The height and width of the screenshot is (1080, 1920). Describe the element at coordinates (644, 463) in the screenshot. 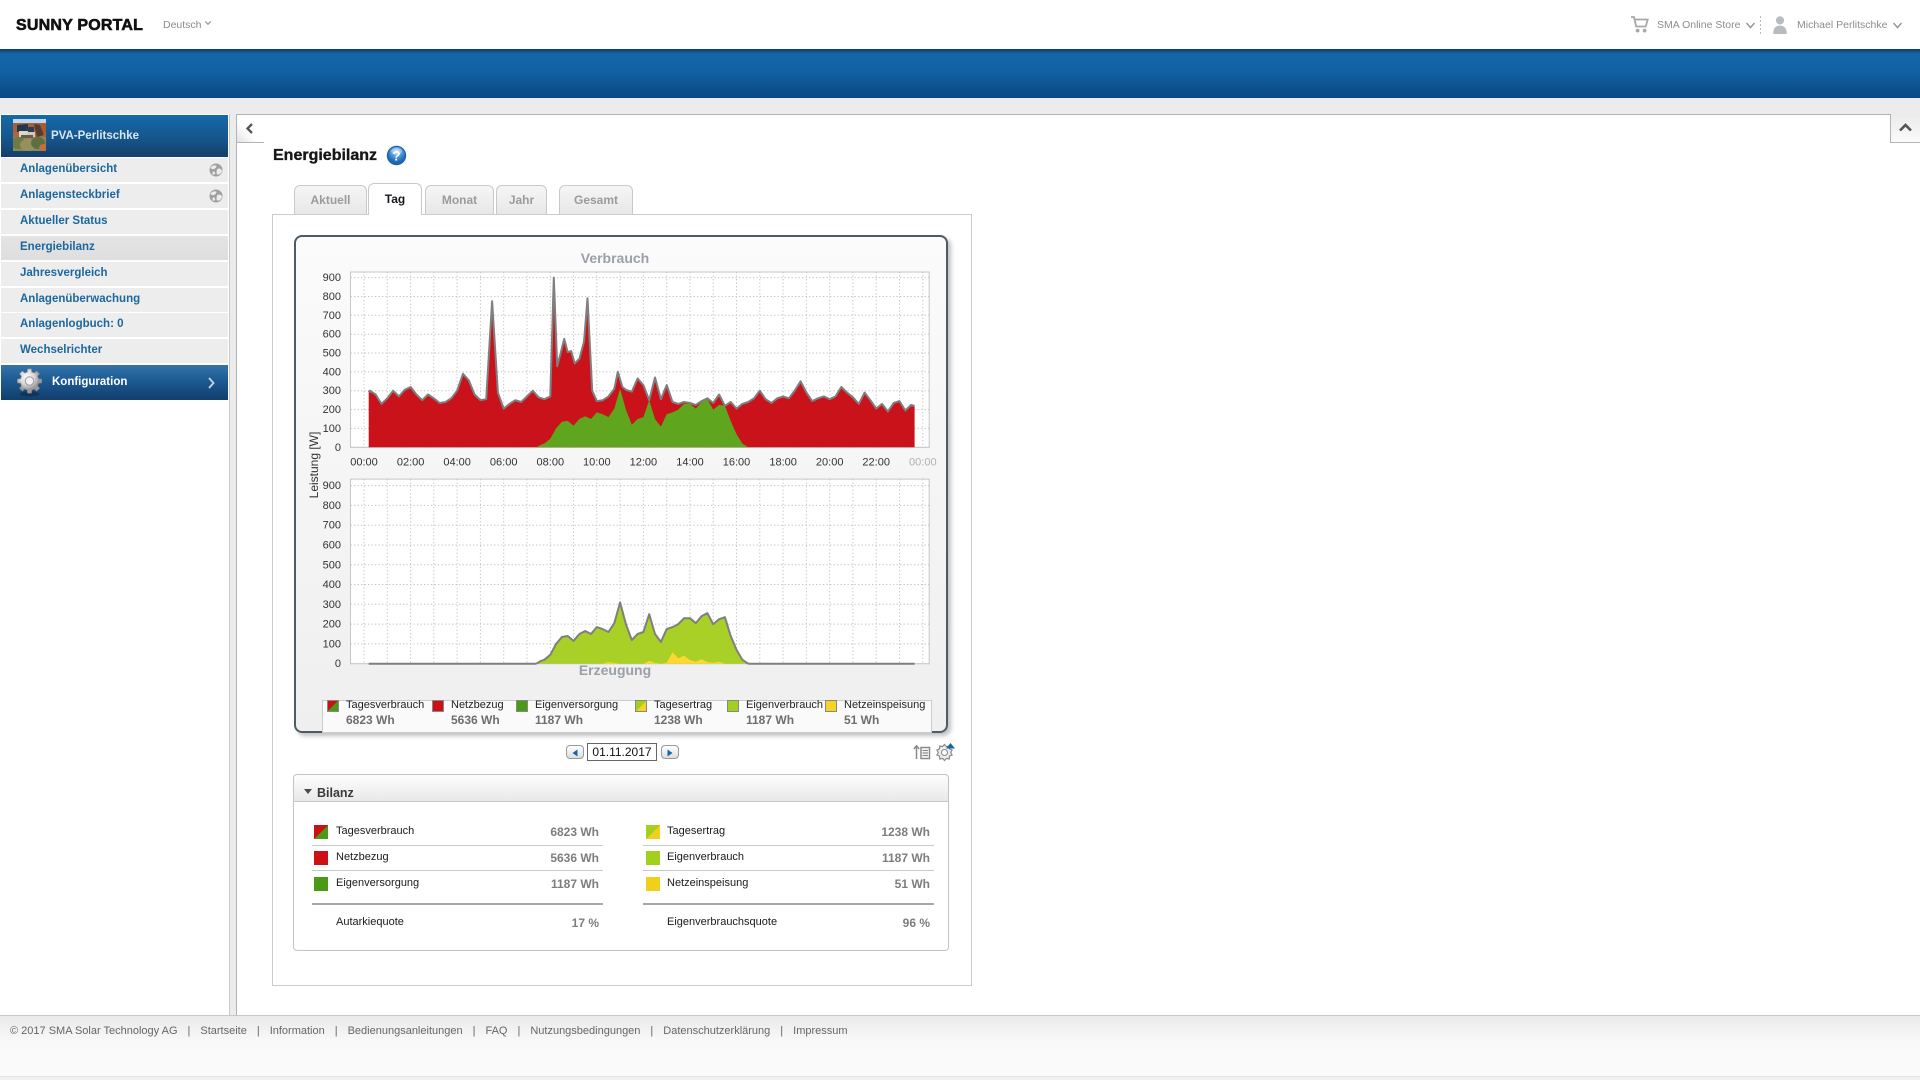

I see `svg-text: 12:00` at that location.